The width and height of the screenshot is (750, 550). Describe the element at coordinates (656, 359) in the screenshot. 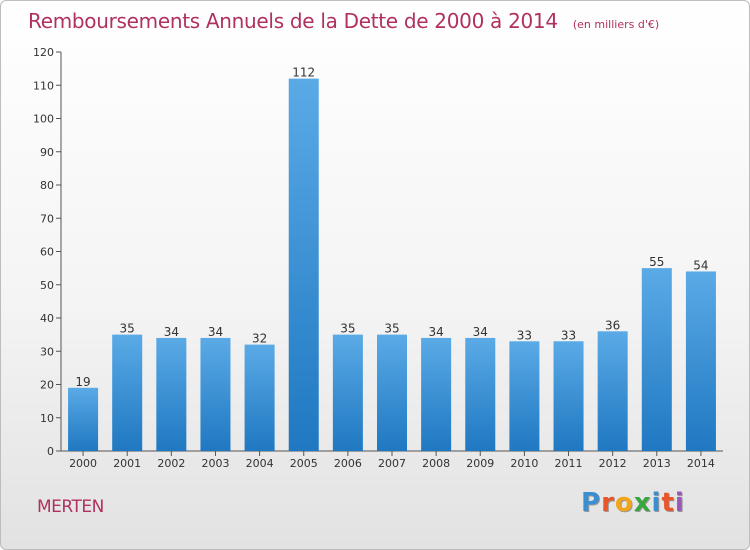

I see `bar-2013` at that location.